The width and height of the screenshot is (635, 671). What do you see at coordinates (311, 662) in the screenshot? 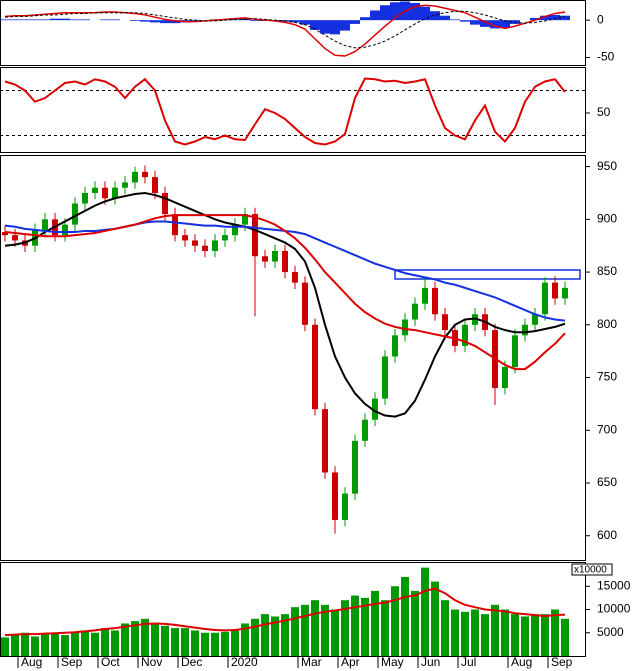
I see `x-tick-label: Mar` at bounding box center [311, 662].